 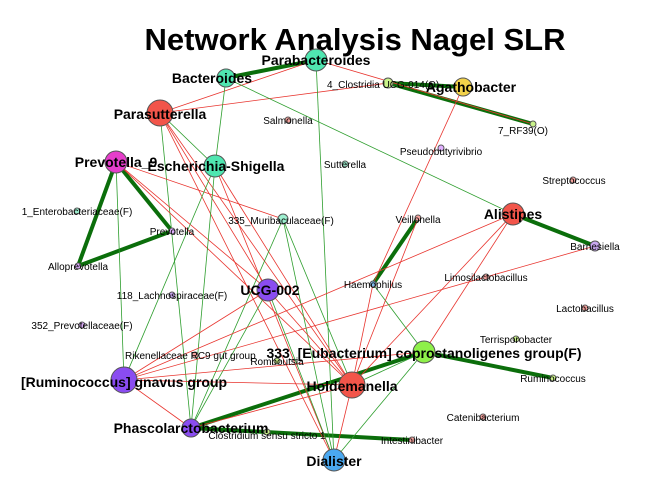 I want to click on node-label-sutterella: Sutterella, so click(x=345, y=165).